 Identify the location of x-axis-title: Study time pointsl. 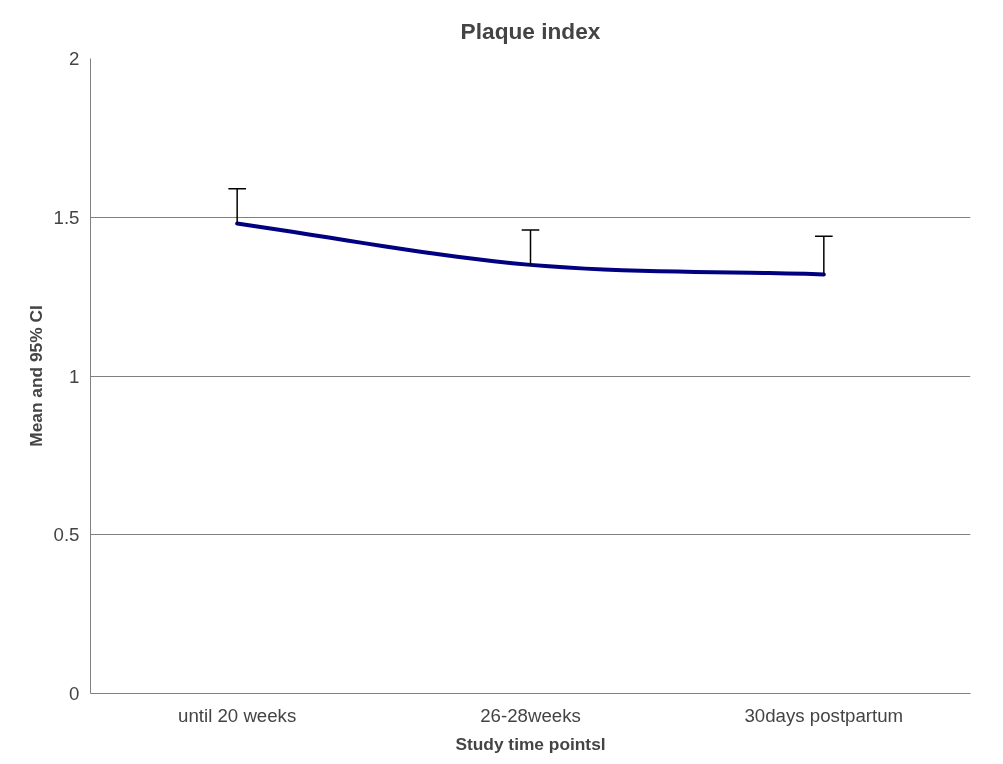
(530, 743).